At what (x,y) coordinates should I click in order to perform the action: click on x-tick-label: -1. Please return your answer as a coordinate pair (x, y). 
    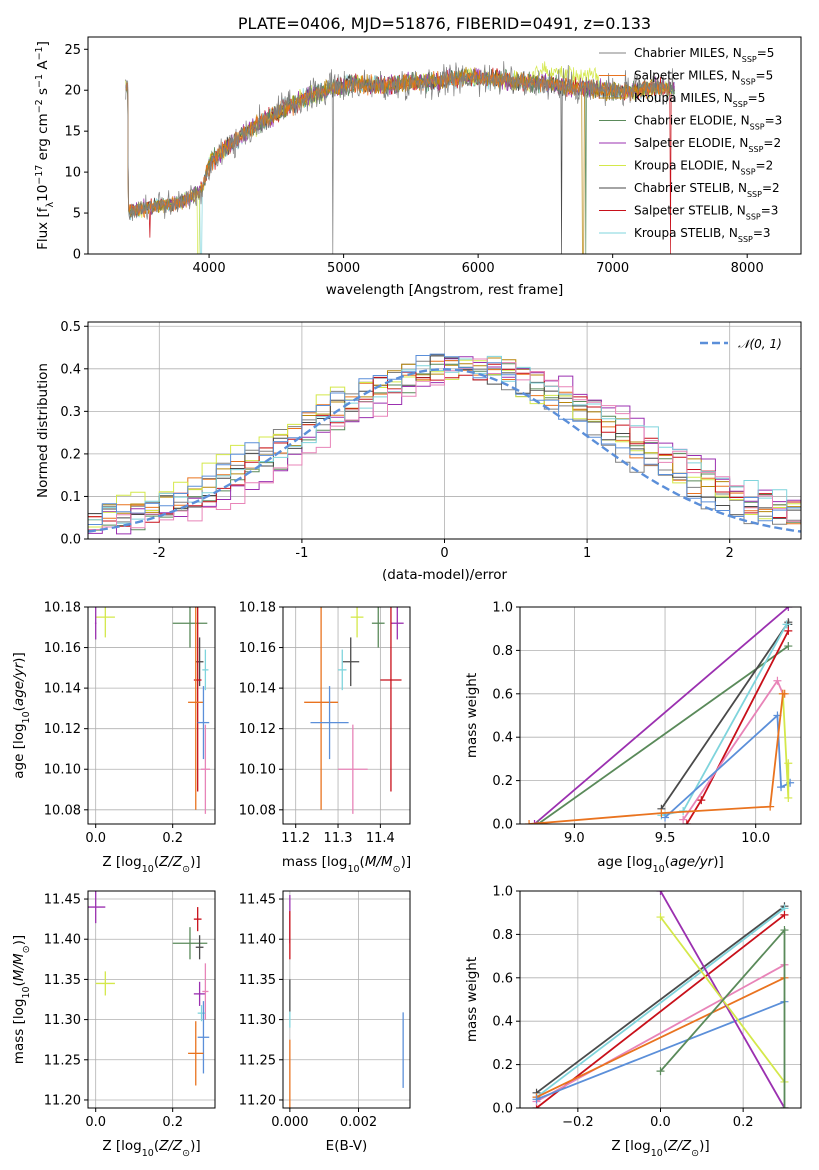
    Looking at the image, I should click on (301, 553).